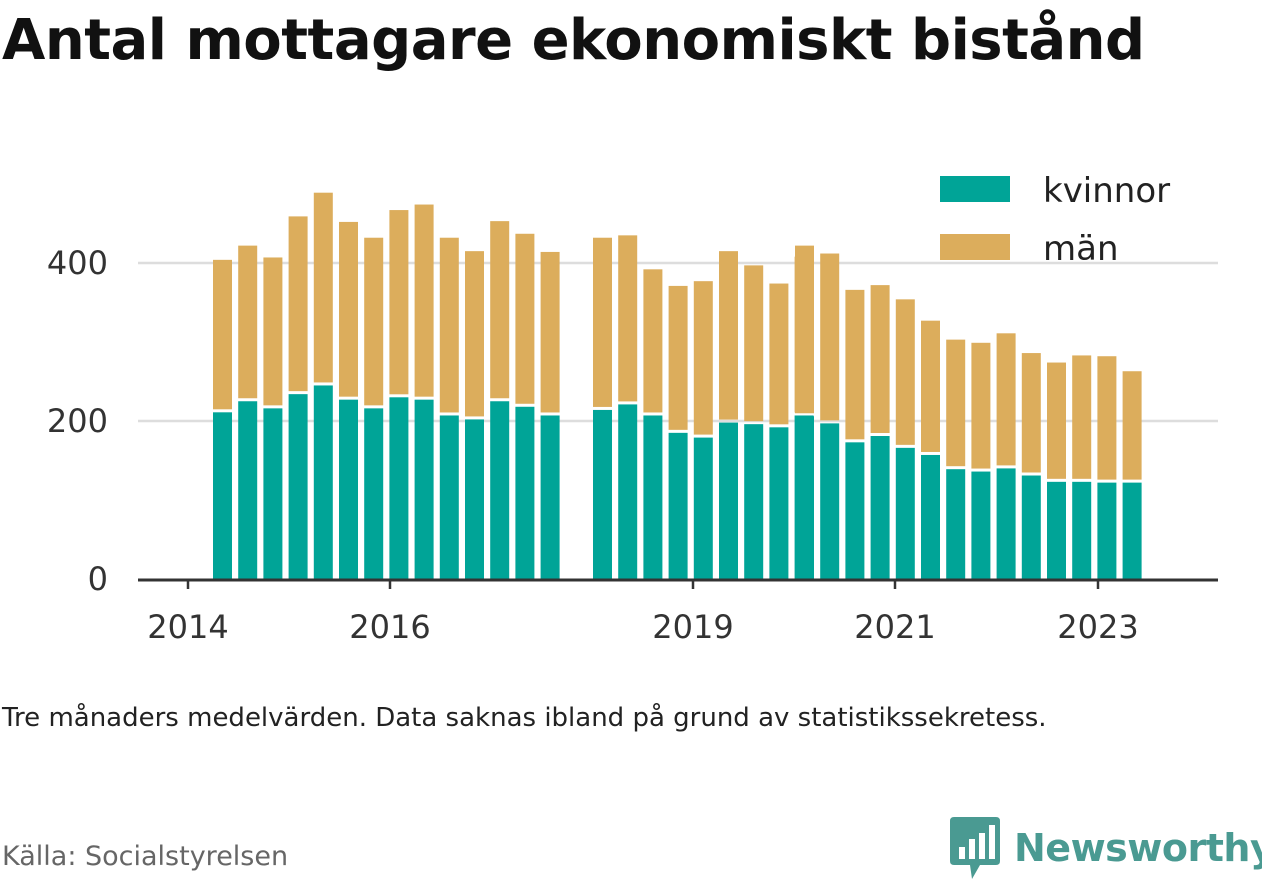  Describe the element at coordinates (1106, 191) in the screenshot. I see `legend-label: kvinnor` at that location.